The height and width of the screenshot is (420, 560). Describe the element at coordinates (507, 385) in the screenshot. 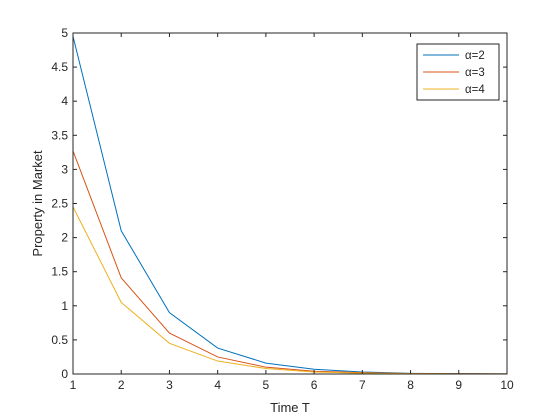

I see `x-tick-label: 10` at that location.